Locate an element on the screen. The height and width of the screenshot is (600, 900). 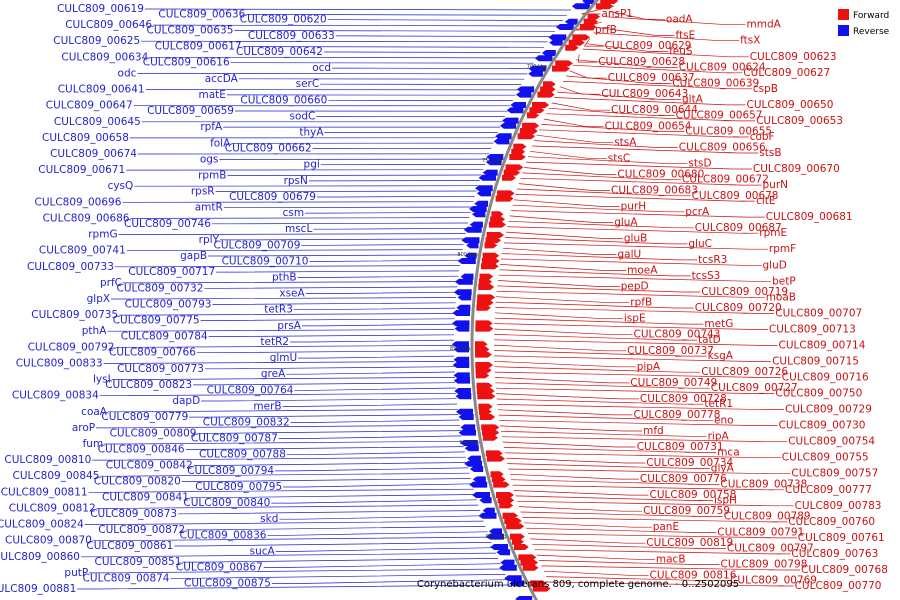
reverse-gene-label: xseA is located at coordinates (292, 294).